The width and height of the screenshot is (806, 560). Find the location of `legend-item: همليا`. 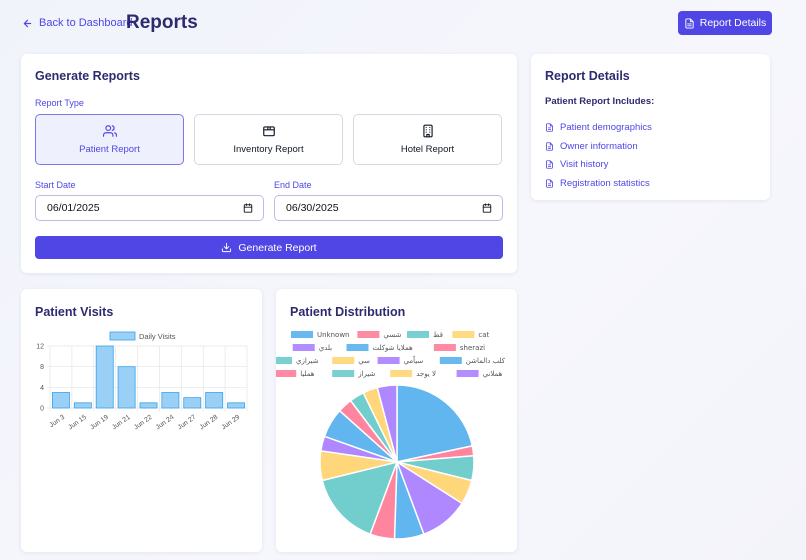

legend-item: همليا is located at coordinates (295, 374).